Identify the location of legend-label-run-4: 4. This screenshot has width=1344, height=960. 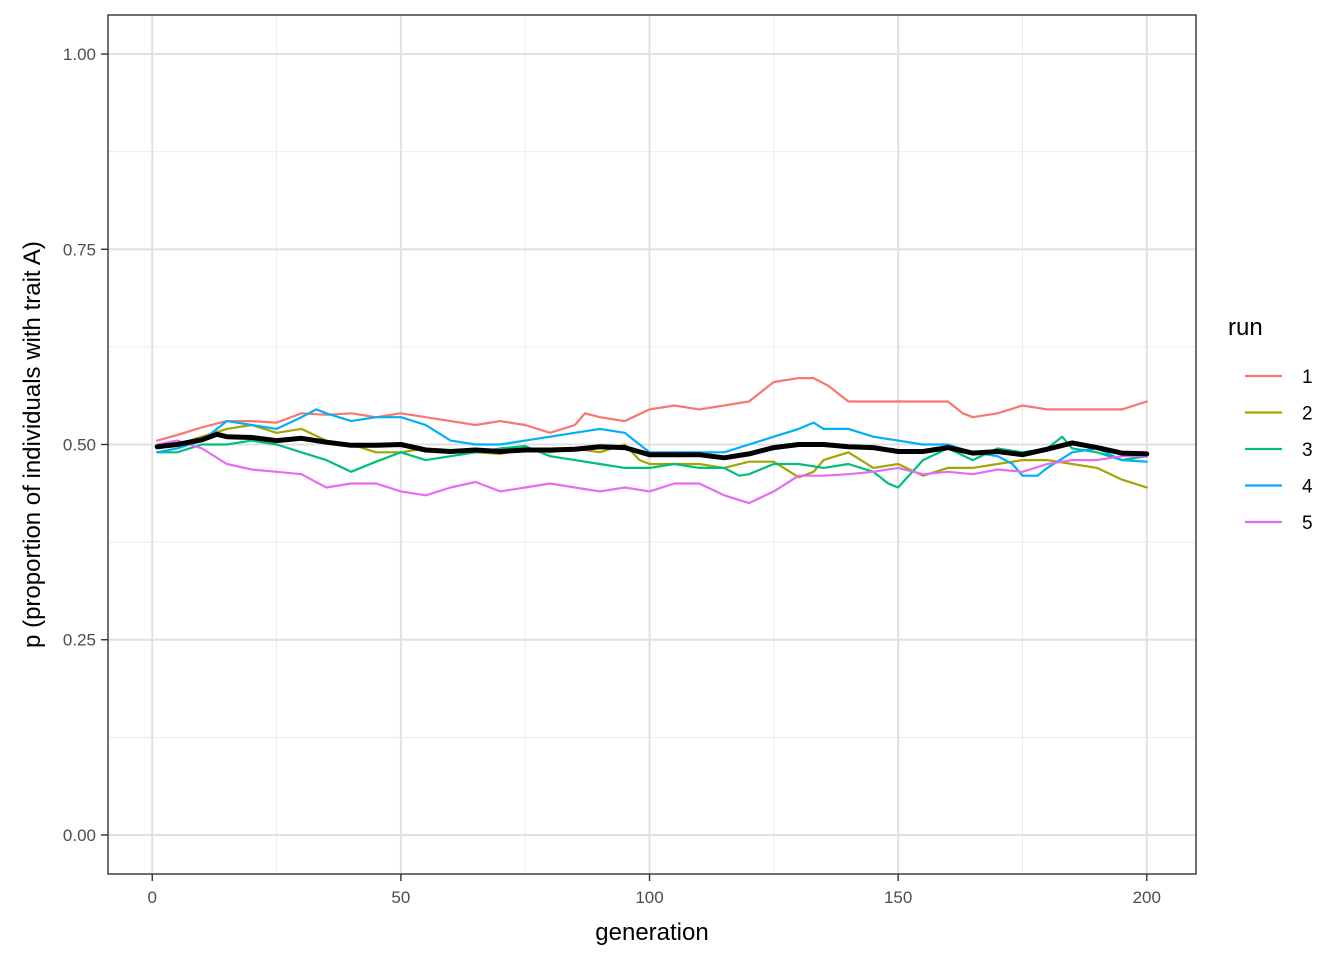
(1307, 487).